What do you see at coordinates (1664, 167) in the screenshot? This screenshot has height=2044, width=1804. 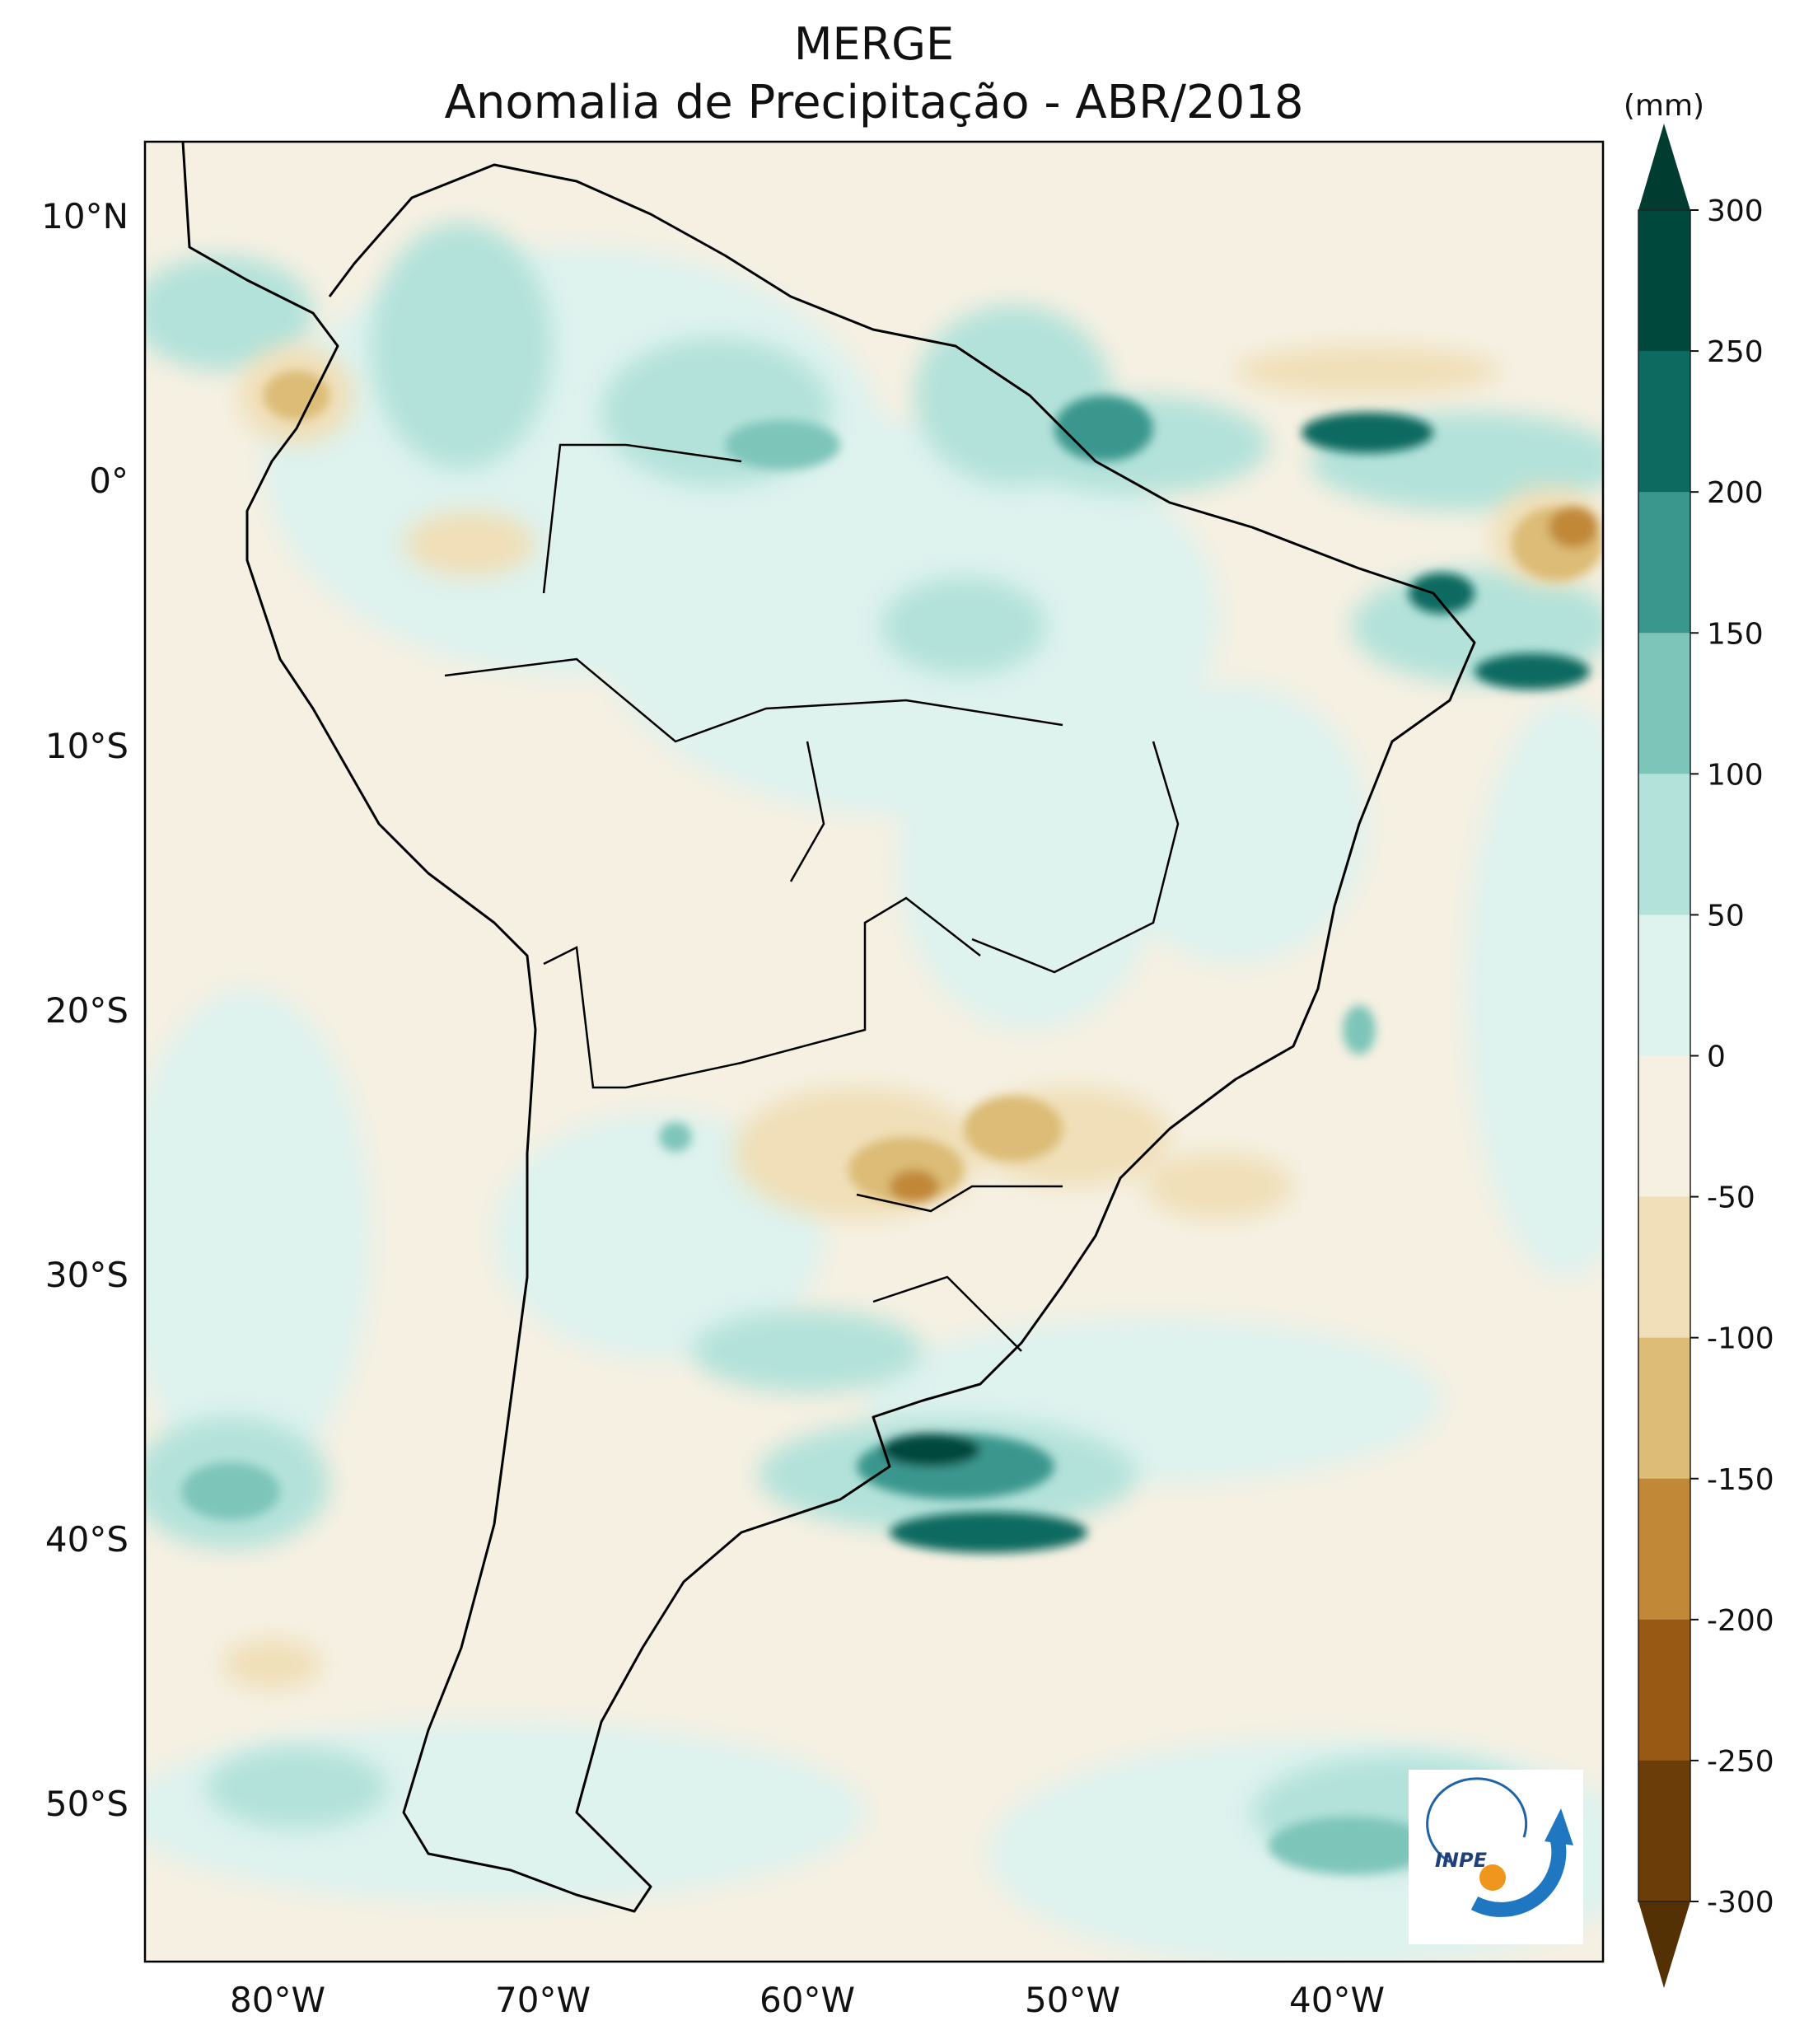 I see `colorbar-over-triangle` at bounding box center [1664, 167].